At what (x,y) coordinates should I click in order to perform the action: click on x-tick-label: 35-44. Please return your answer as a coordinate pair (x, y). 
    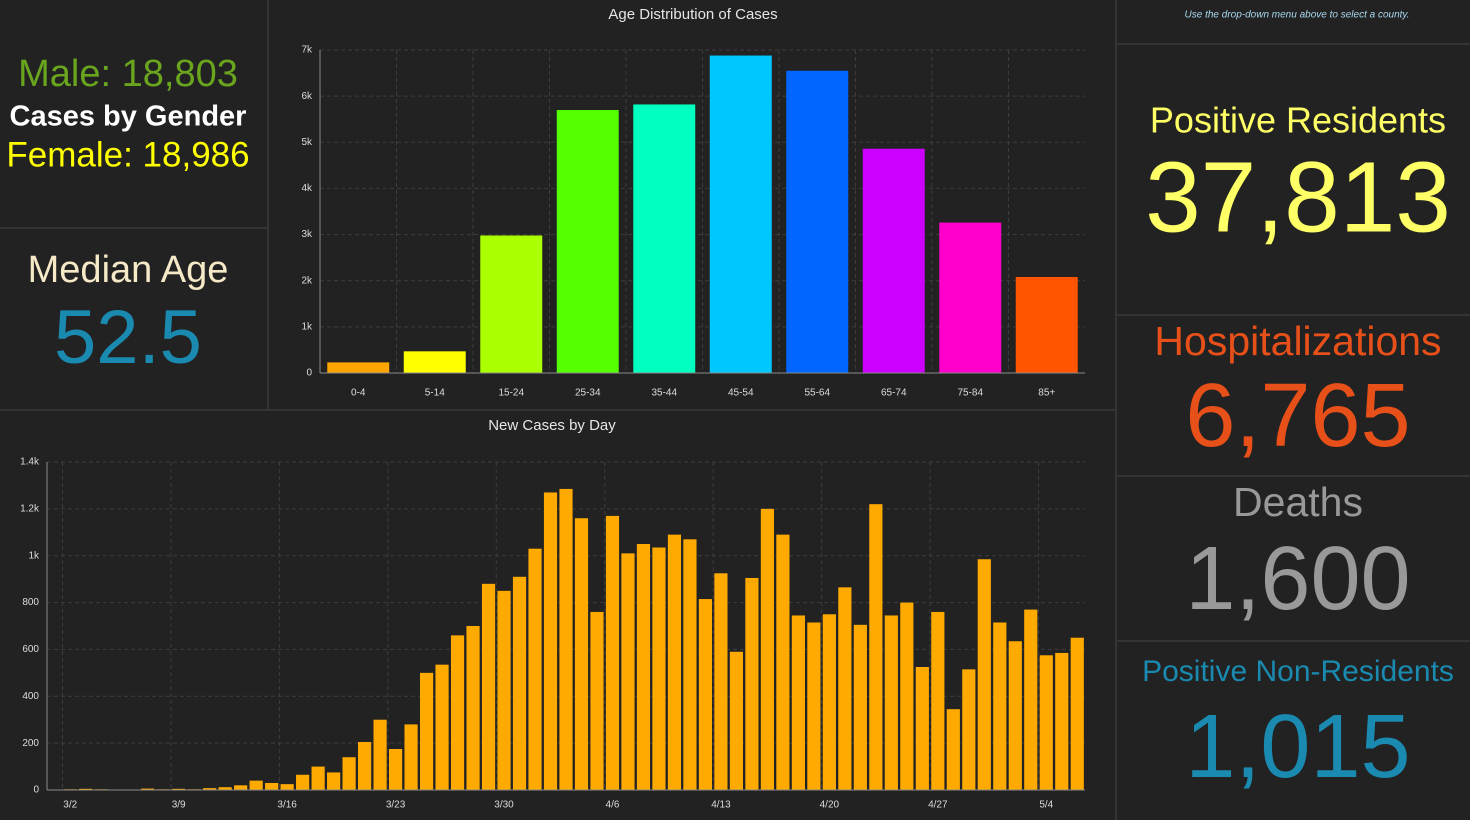
    Looking at the image, I should click on (664, 393).